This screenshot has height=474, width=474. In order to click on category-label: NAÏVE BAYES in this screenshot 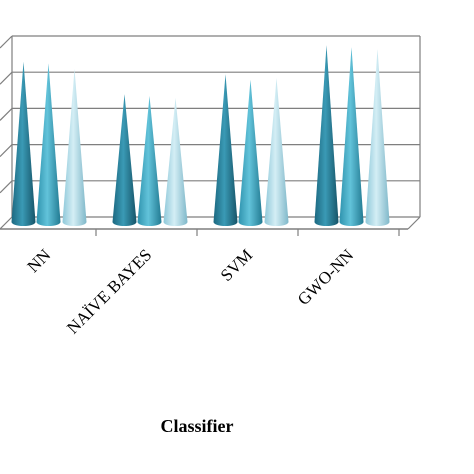, I will do `click(109, 291)`.